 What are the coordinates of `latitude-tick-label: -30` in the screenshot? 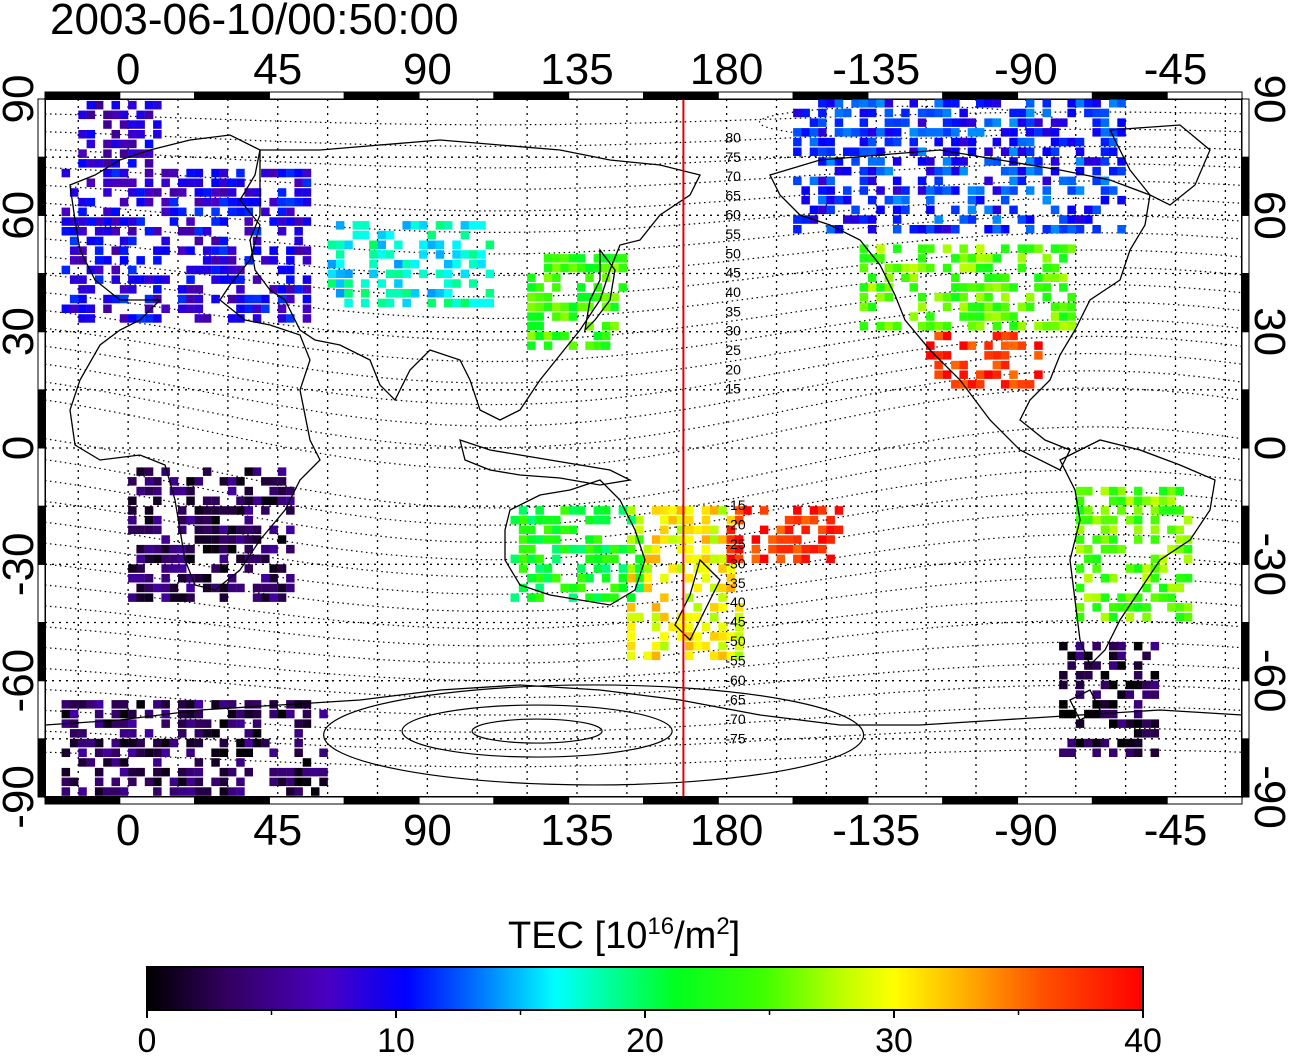 It's located at (21, 565).